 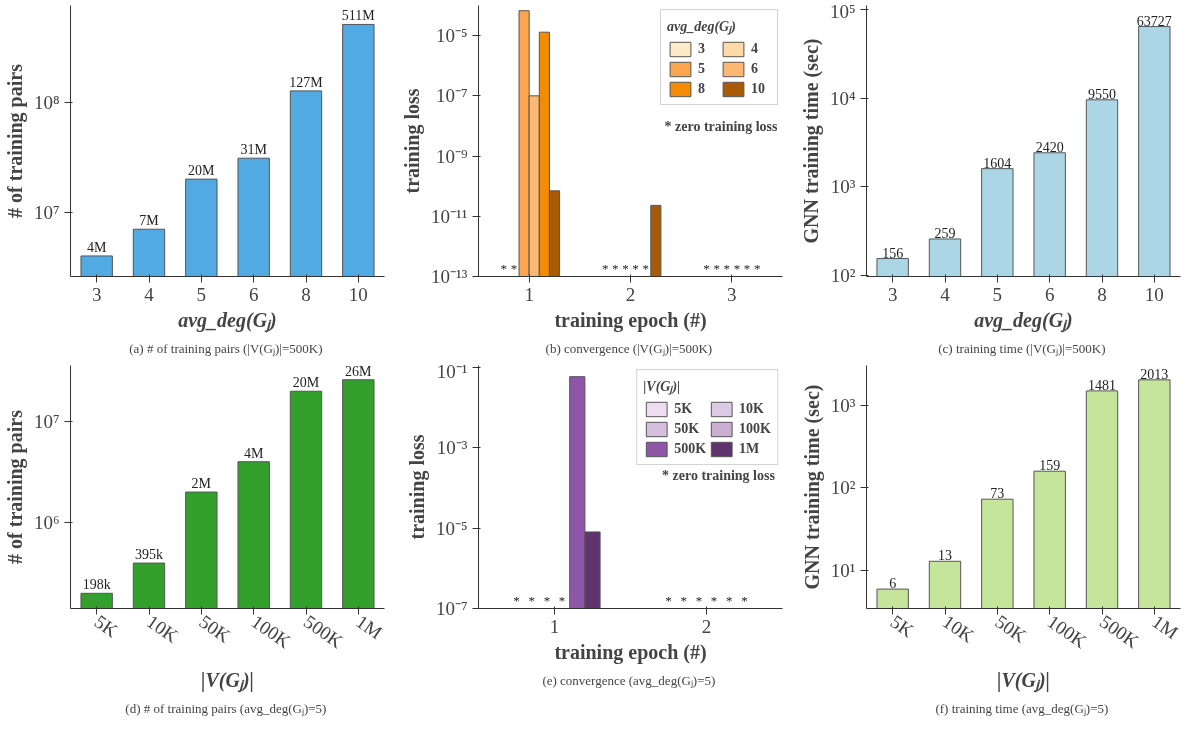 What do you see at coordinates (1154, 21) in the screenshot?
I see `data-label: 63727` at bounding box center [1154, 21].